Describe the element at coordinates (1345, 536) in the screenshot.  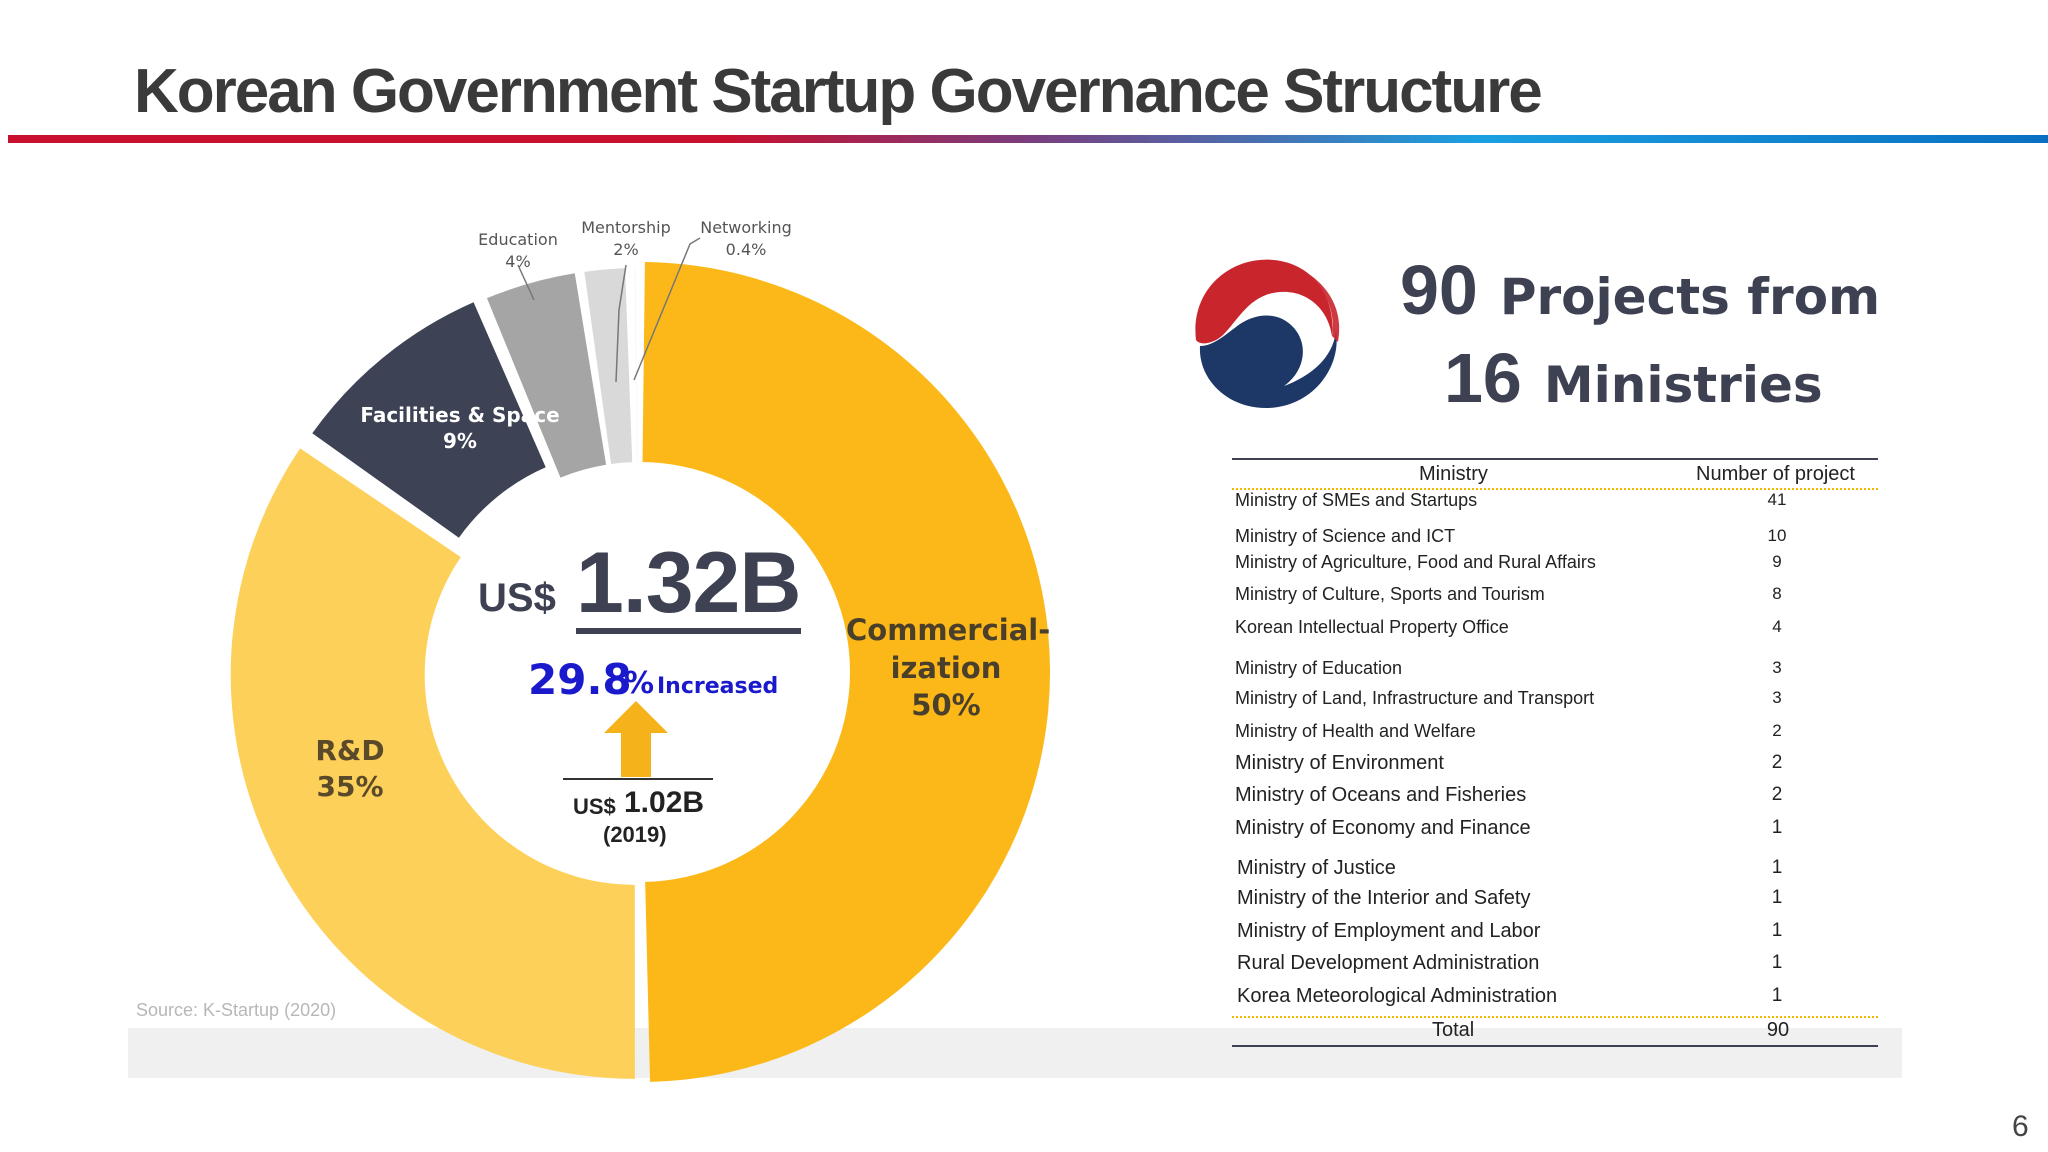
I see `table-row-ministry: Ministry of Science and ICT` at that location.